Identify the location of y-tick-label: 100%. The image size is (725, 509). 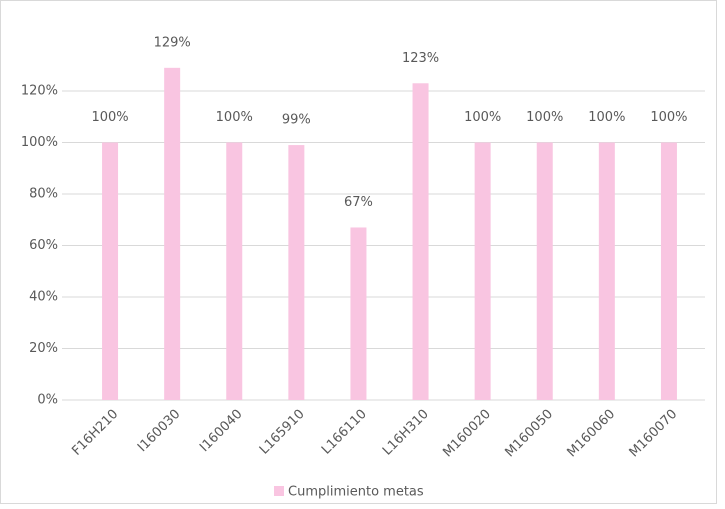
(39, 142).